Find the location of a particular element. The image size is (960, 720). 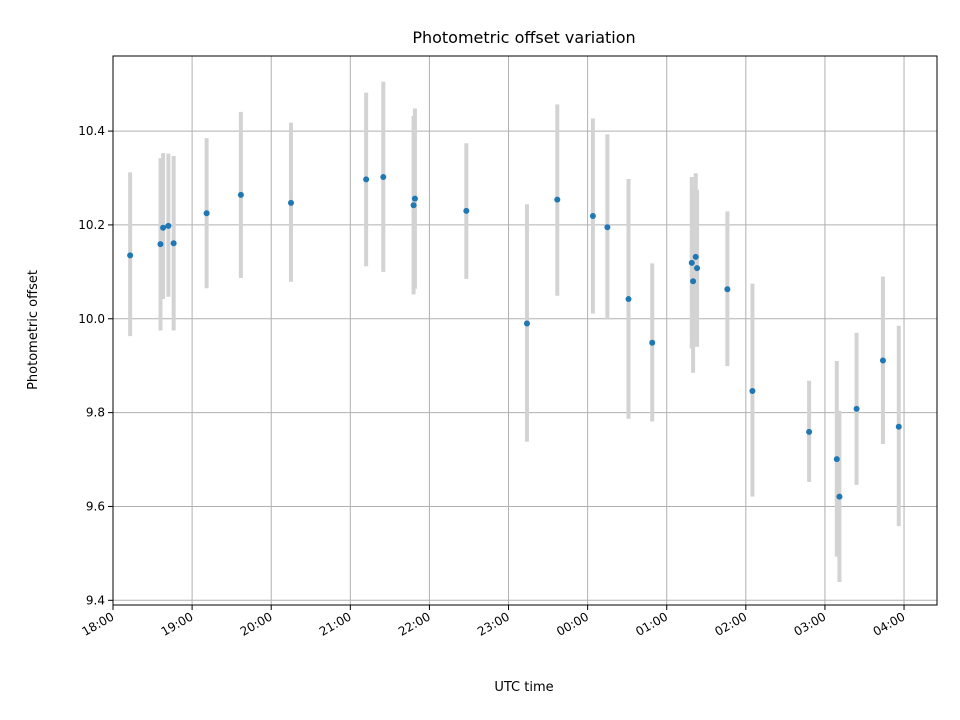

x-tick-label: 19:00 is located at coordinates (177, 623).